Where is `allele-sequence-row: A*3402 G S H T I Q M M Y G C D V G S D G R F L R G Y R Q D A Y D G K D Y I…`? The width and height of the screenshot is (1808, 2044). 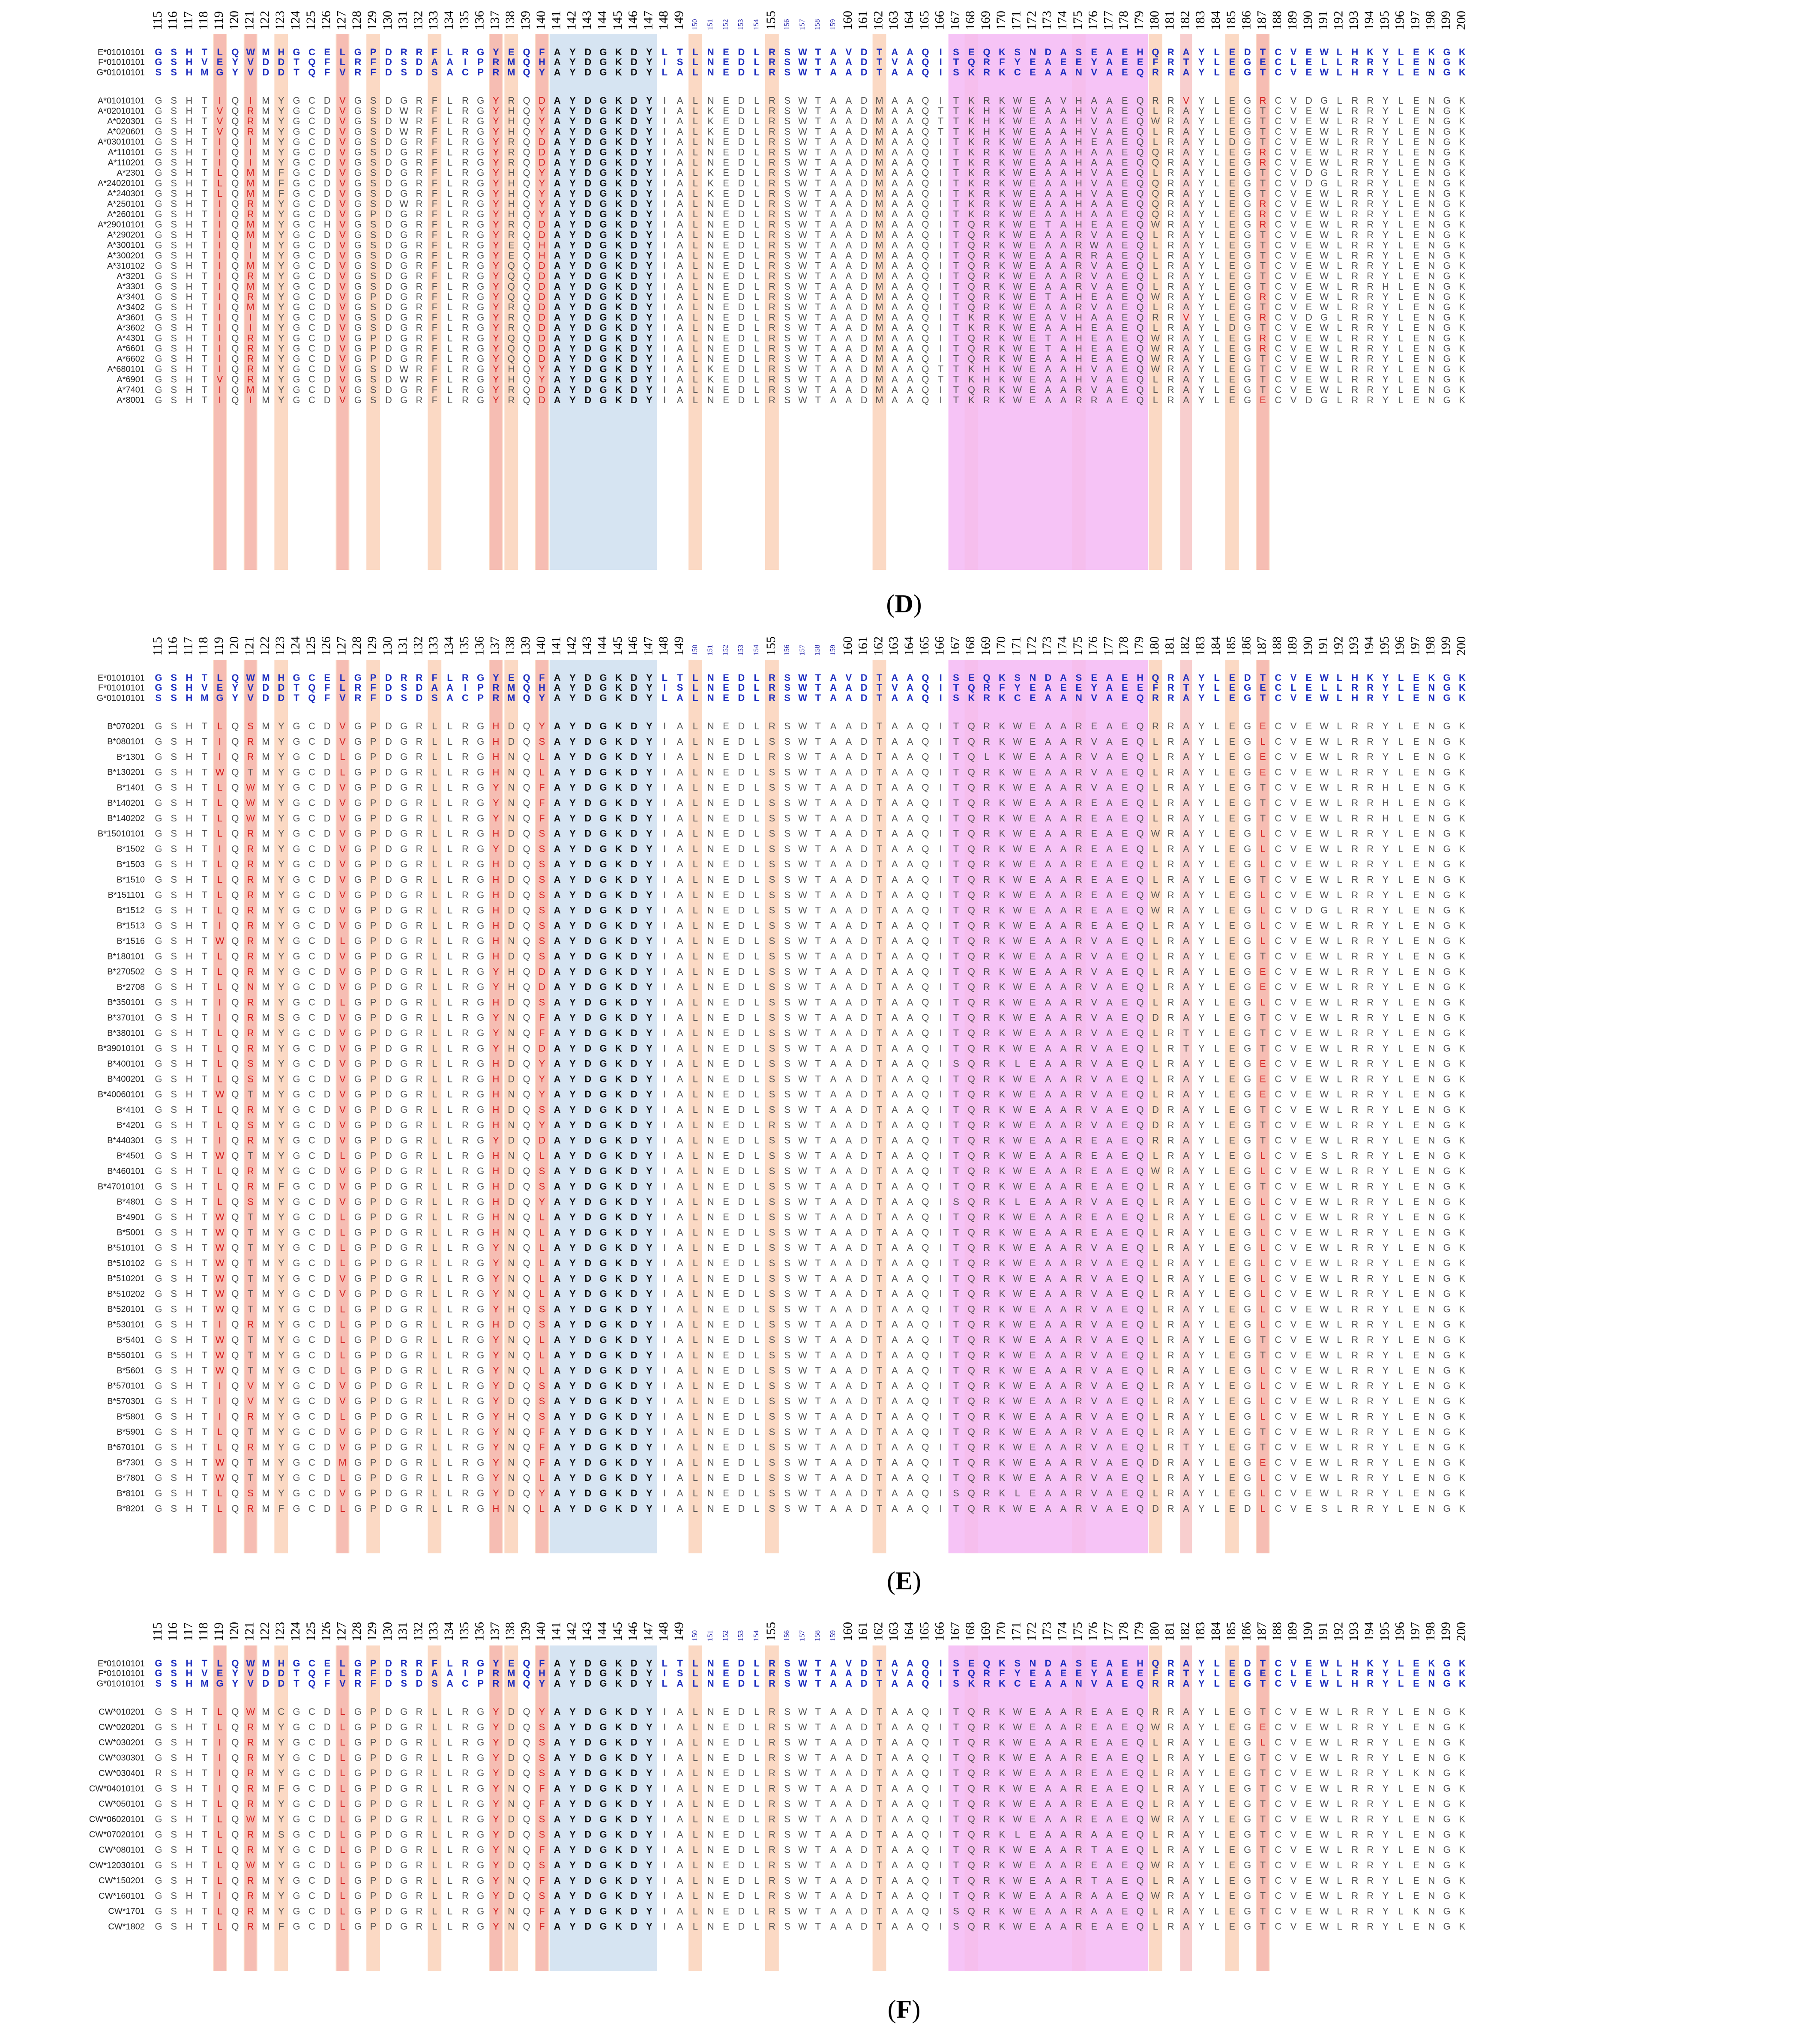 allele-sequence-row: A*3402 G S H T I Q M M Y G C D V G S D G R F L R G Y R Q D A Y D G K D Y I… is located at coordinates (791, 307).